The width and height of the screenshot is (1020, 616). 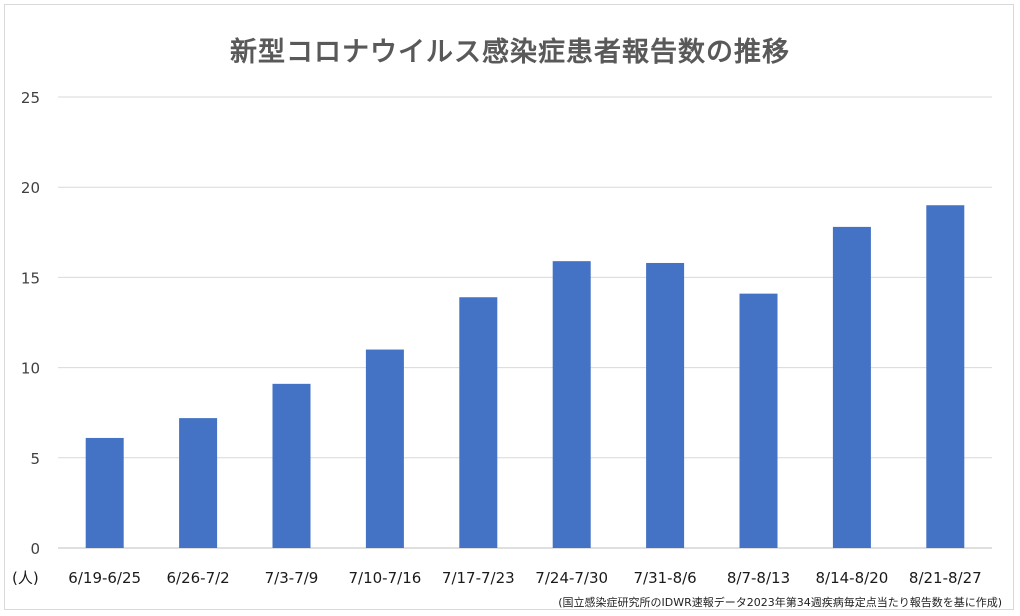 What do you see at coordinates (664, 578) in the screenshot?
I see `x-tick-label: 7/31-8/6` at bounding box center [664, 578].